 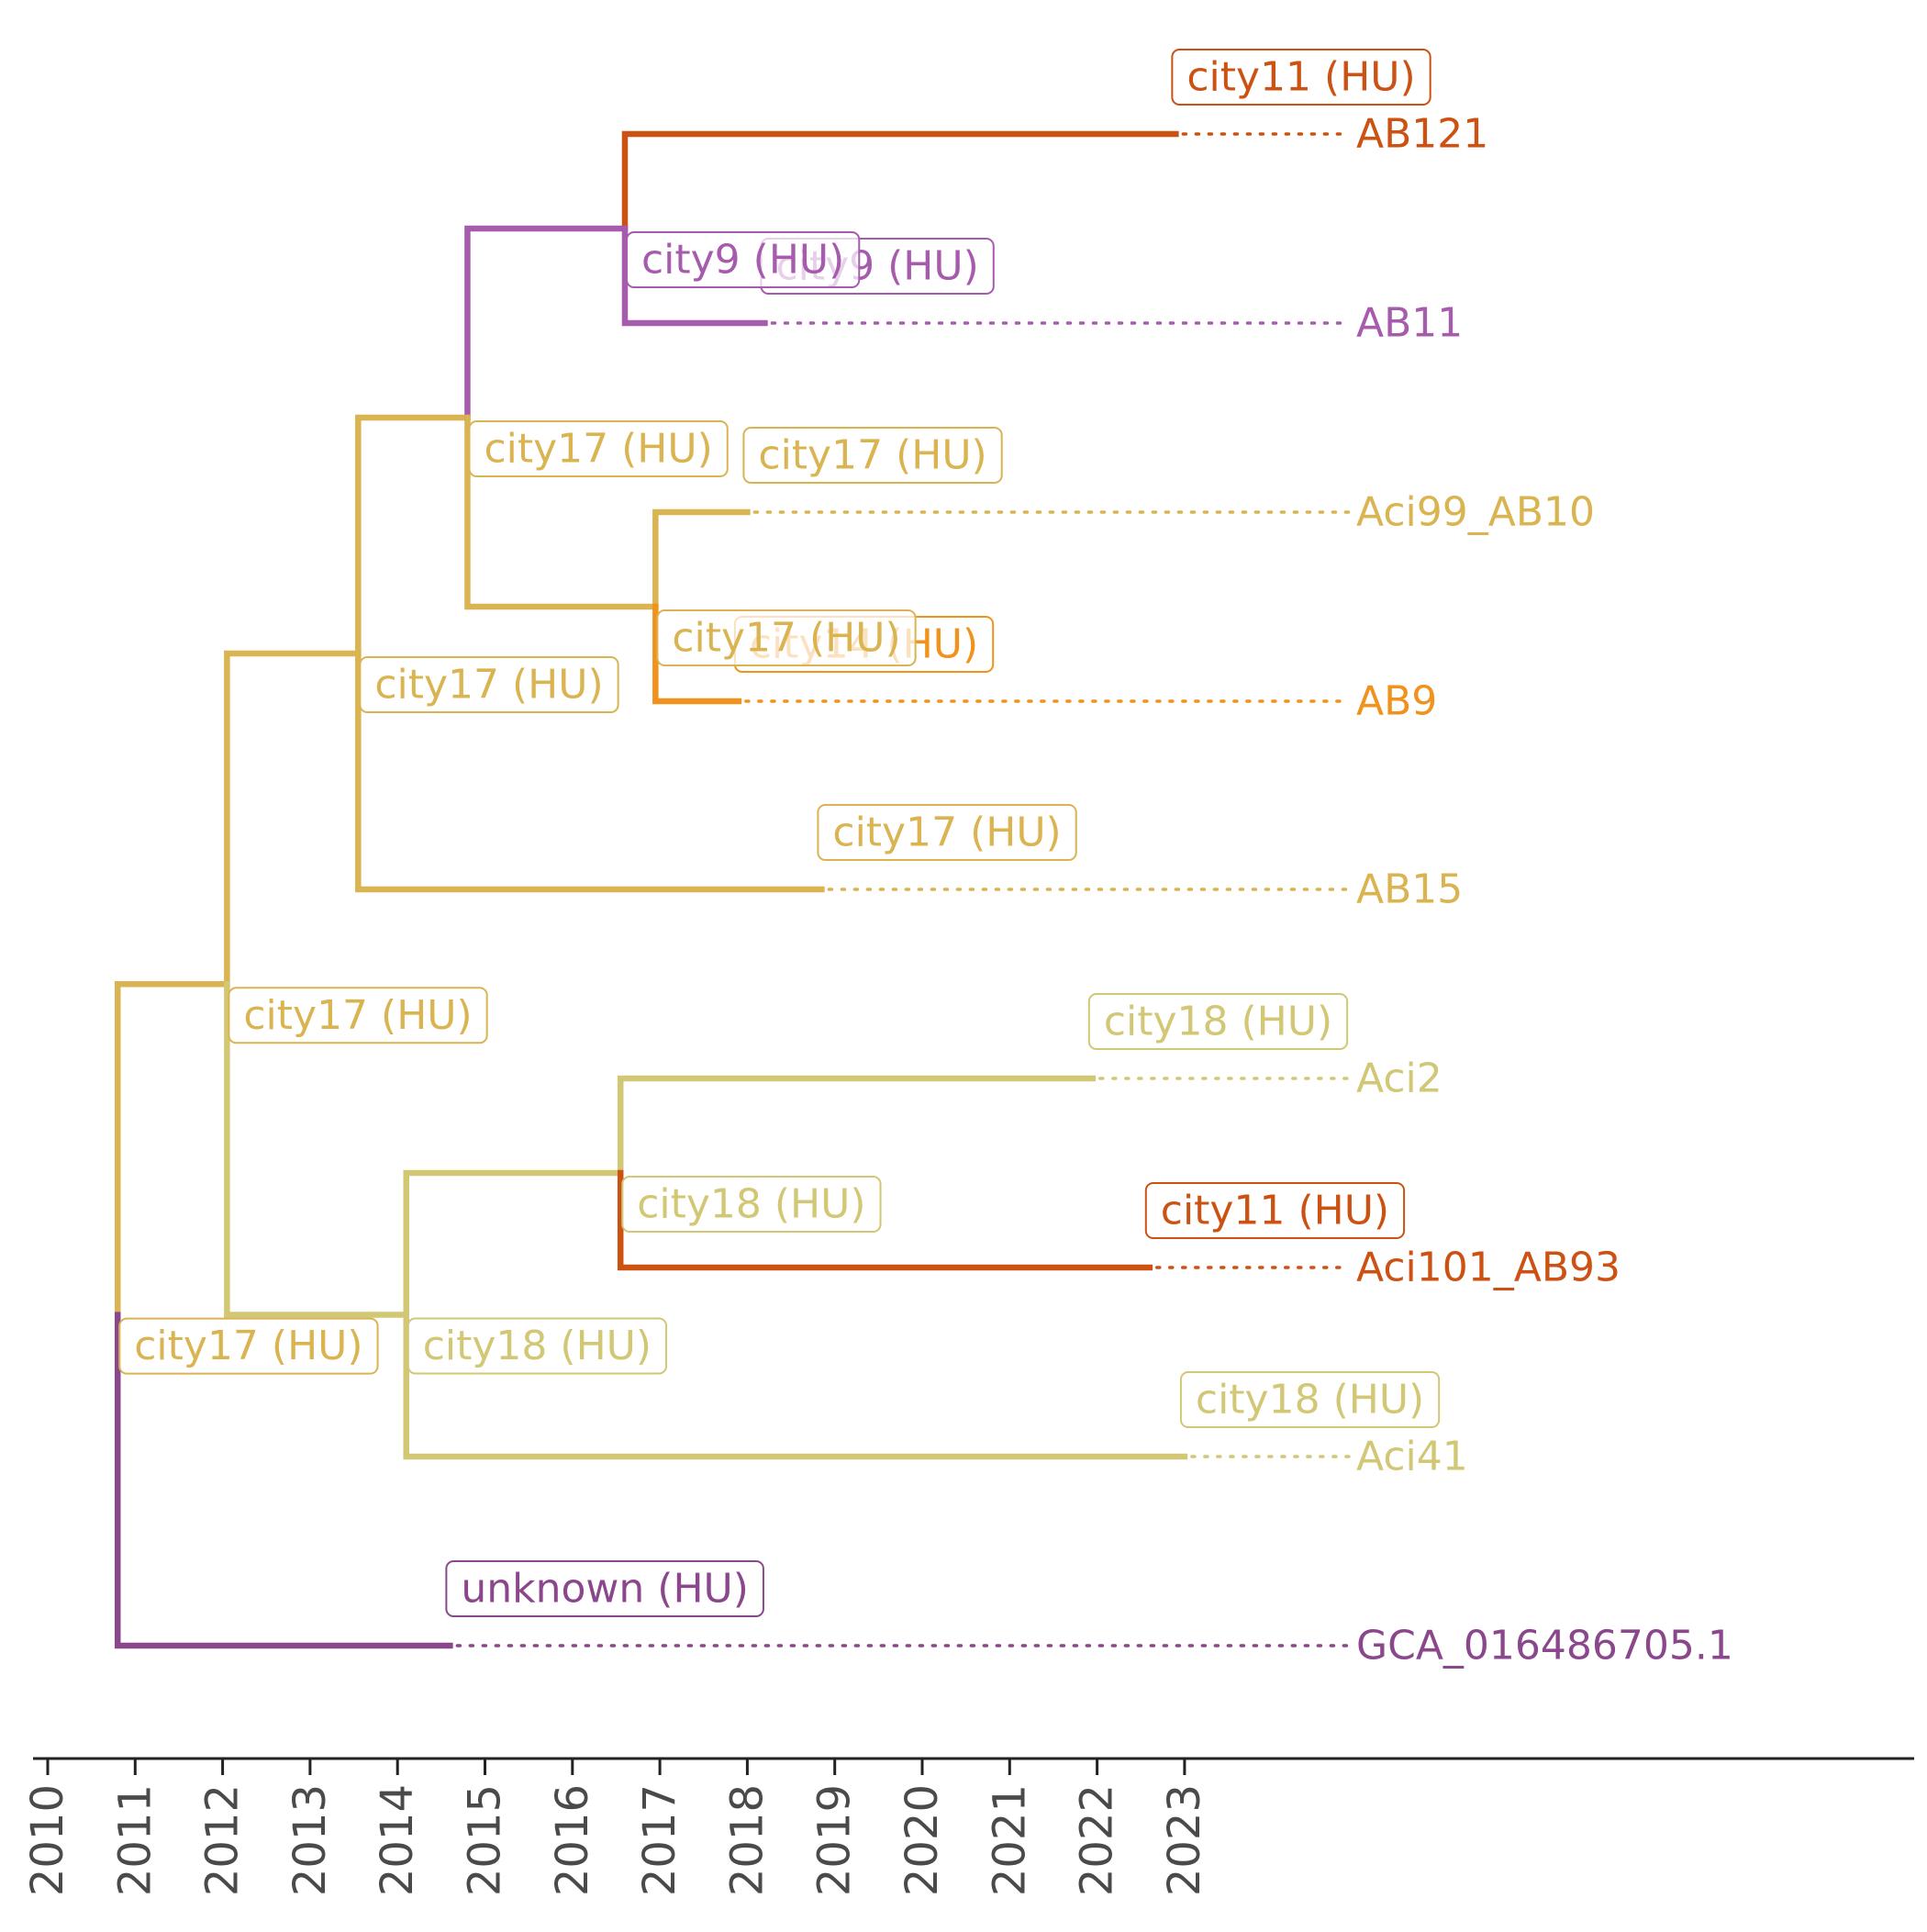 What do you see at coordinates (835, 1840) in the screenshot?
I see `tick-label-2019: 2019` at bounding box center [835, 1840].